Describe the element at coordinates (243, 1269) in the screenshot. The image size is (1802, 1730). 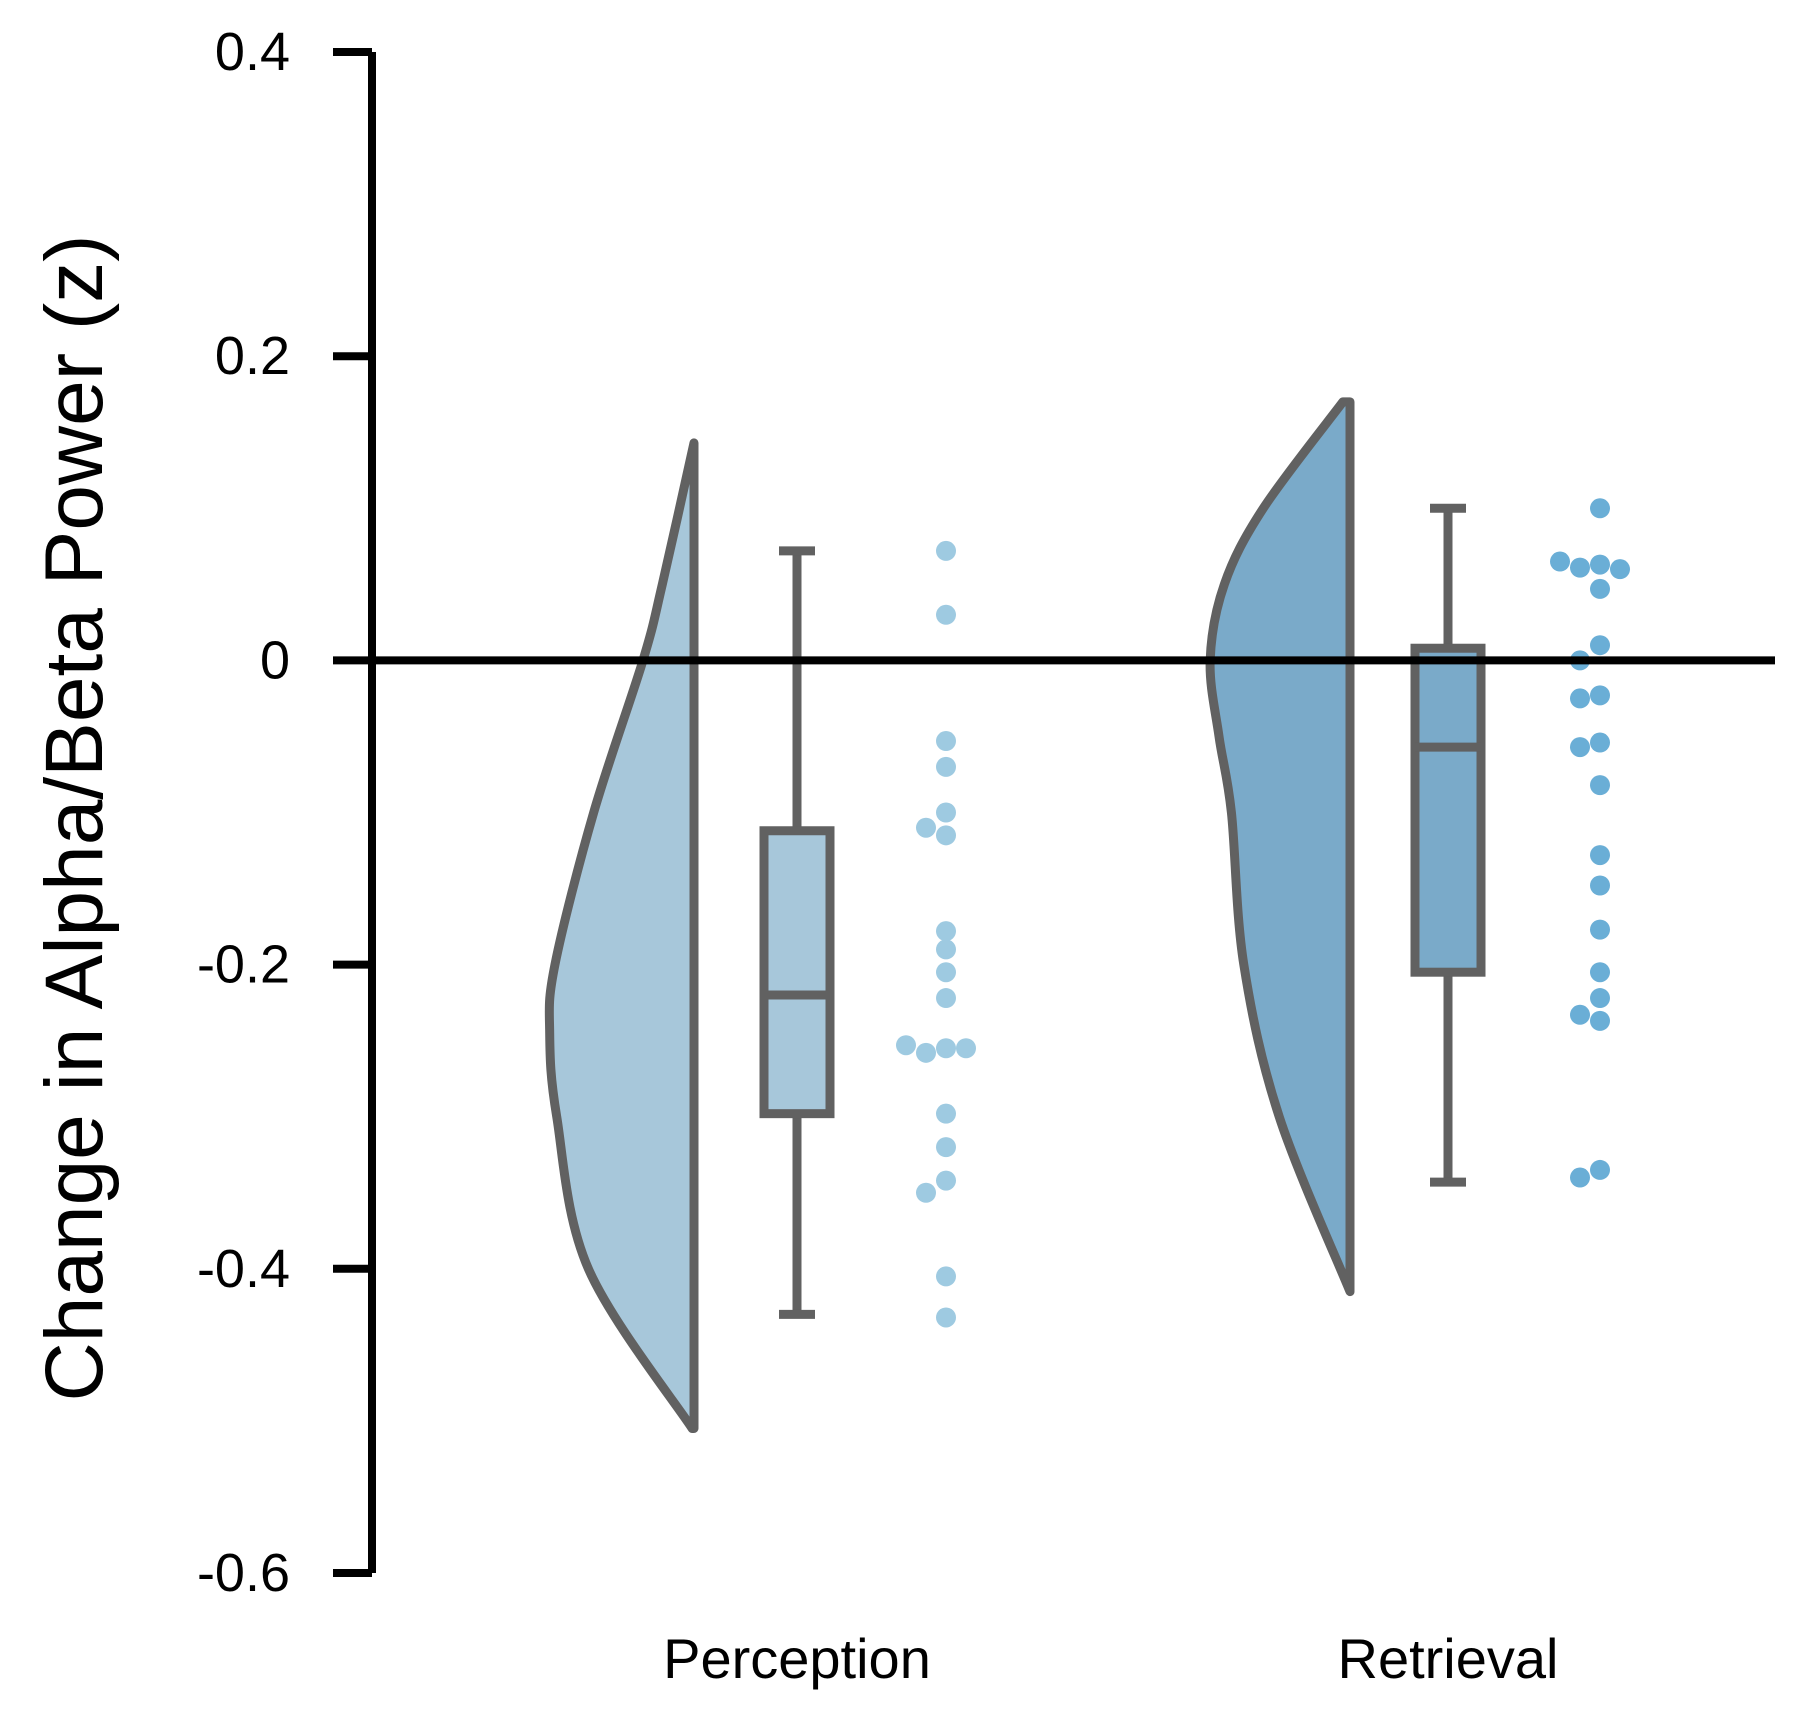
I see `y-tick-label: -0.4` at that location.